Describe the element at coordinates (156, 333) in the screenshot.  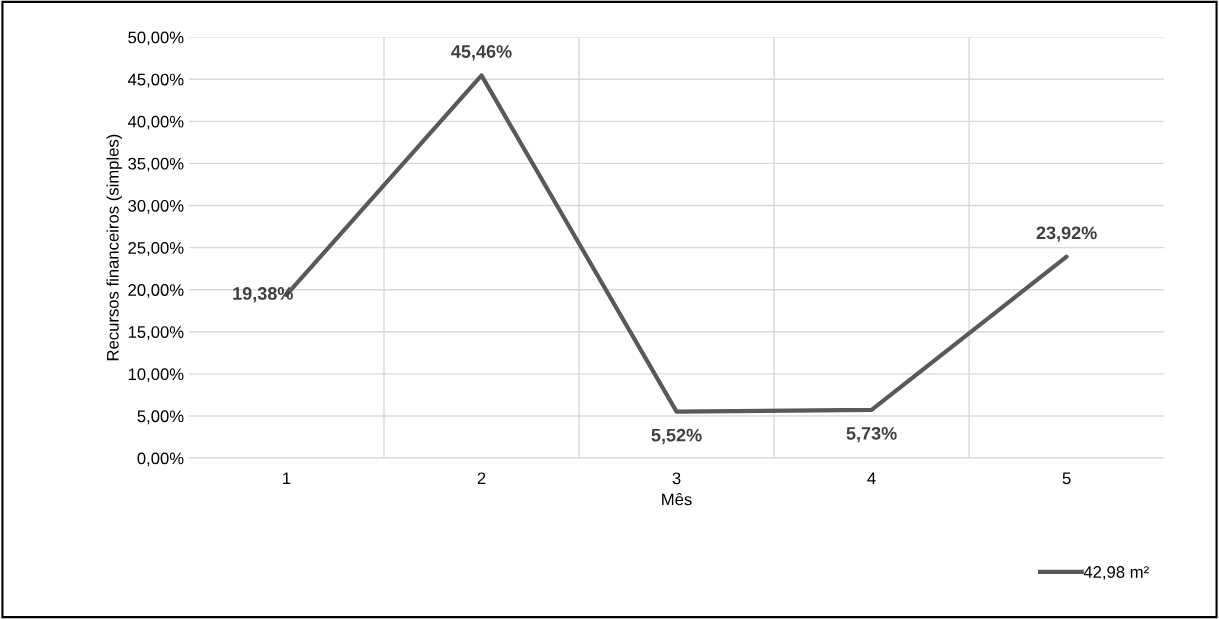
I see `y-tick-label: 15,00%` at that location.